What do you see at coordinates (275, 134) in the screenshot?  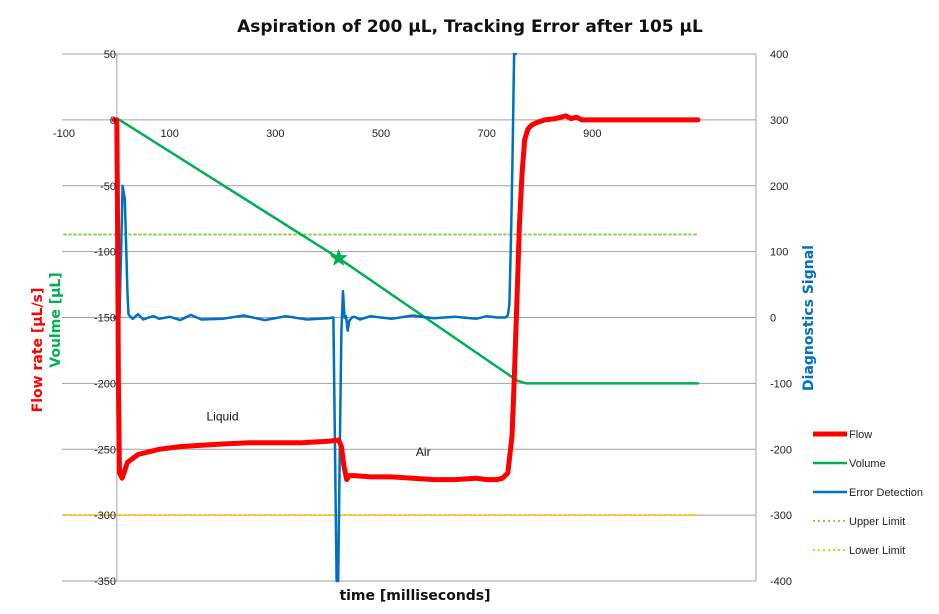 I see `x-tick-label-2: 300` at bounding box center [275, 134].